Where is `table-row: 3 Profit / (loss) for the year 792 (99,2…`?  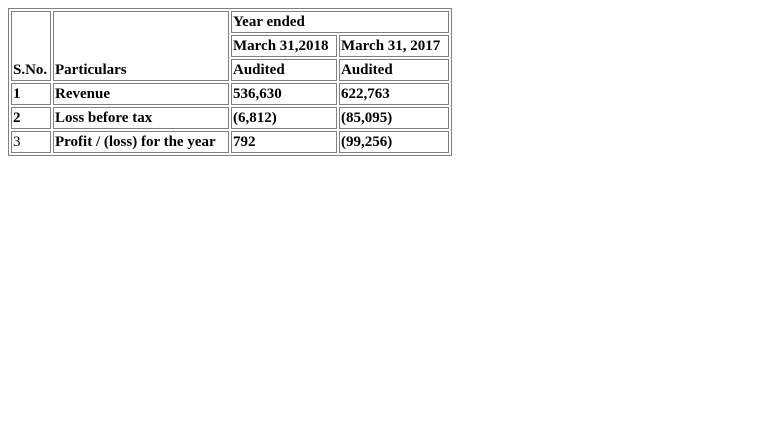 table-row: 3 Profit / (loss) for the year 792 (99,2… is located at coordinates (230, 142).